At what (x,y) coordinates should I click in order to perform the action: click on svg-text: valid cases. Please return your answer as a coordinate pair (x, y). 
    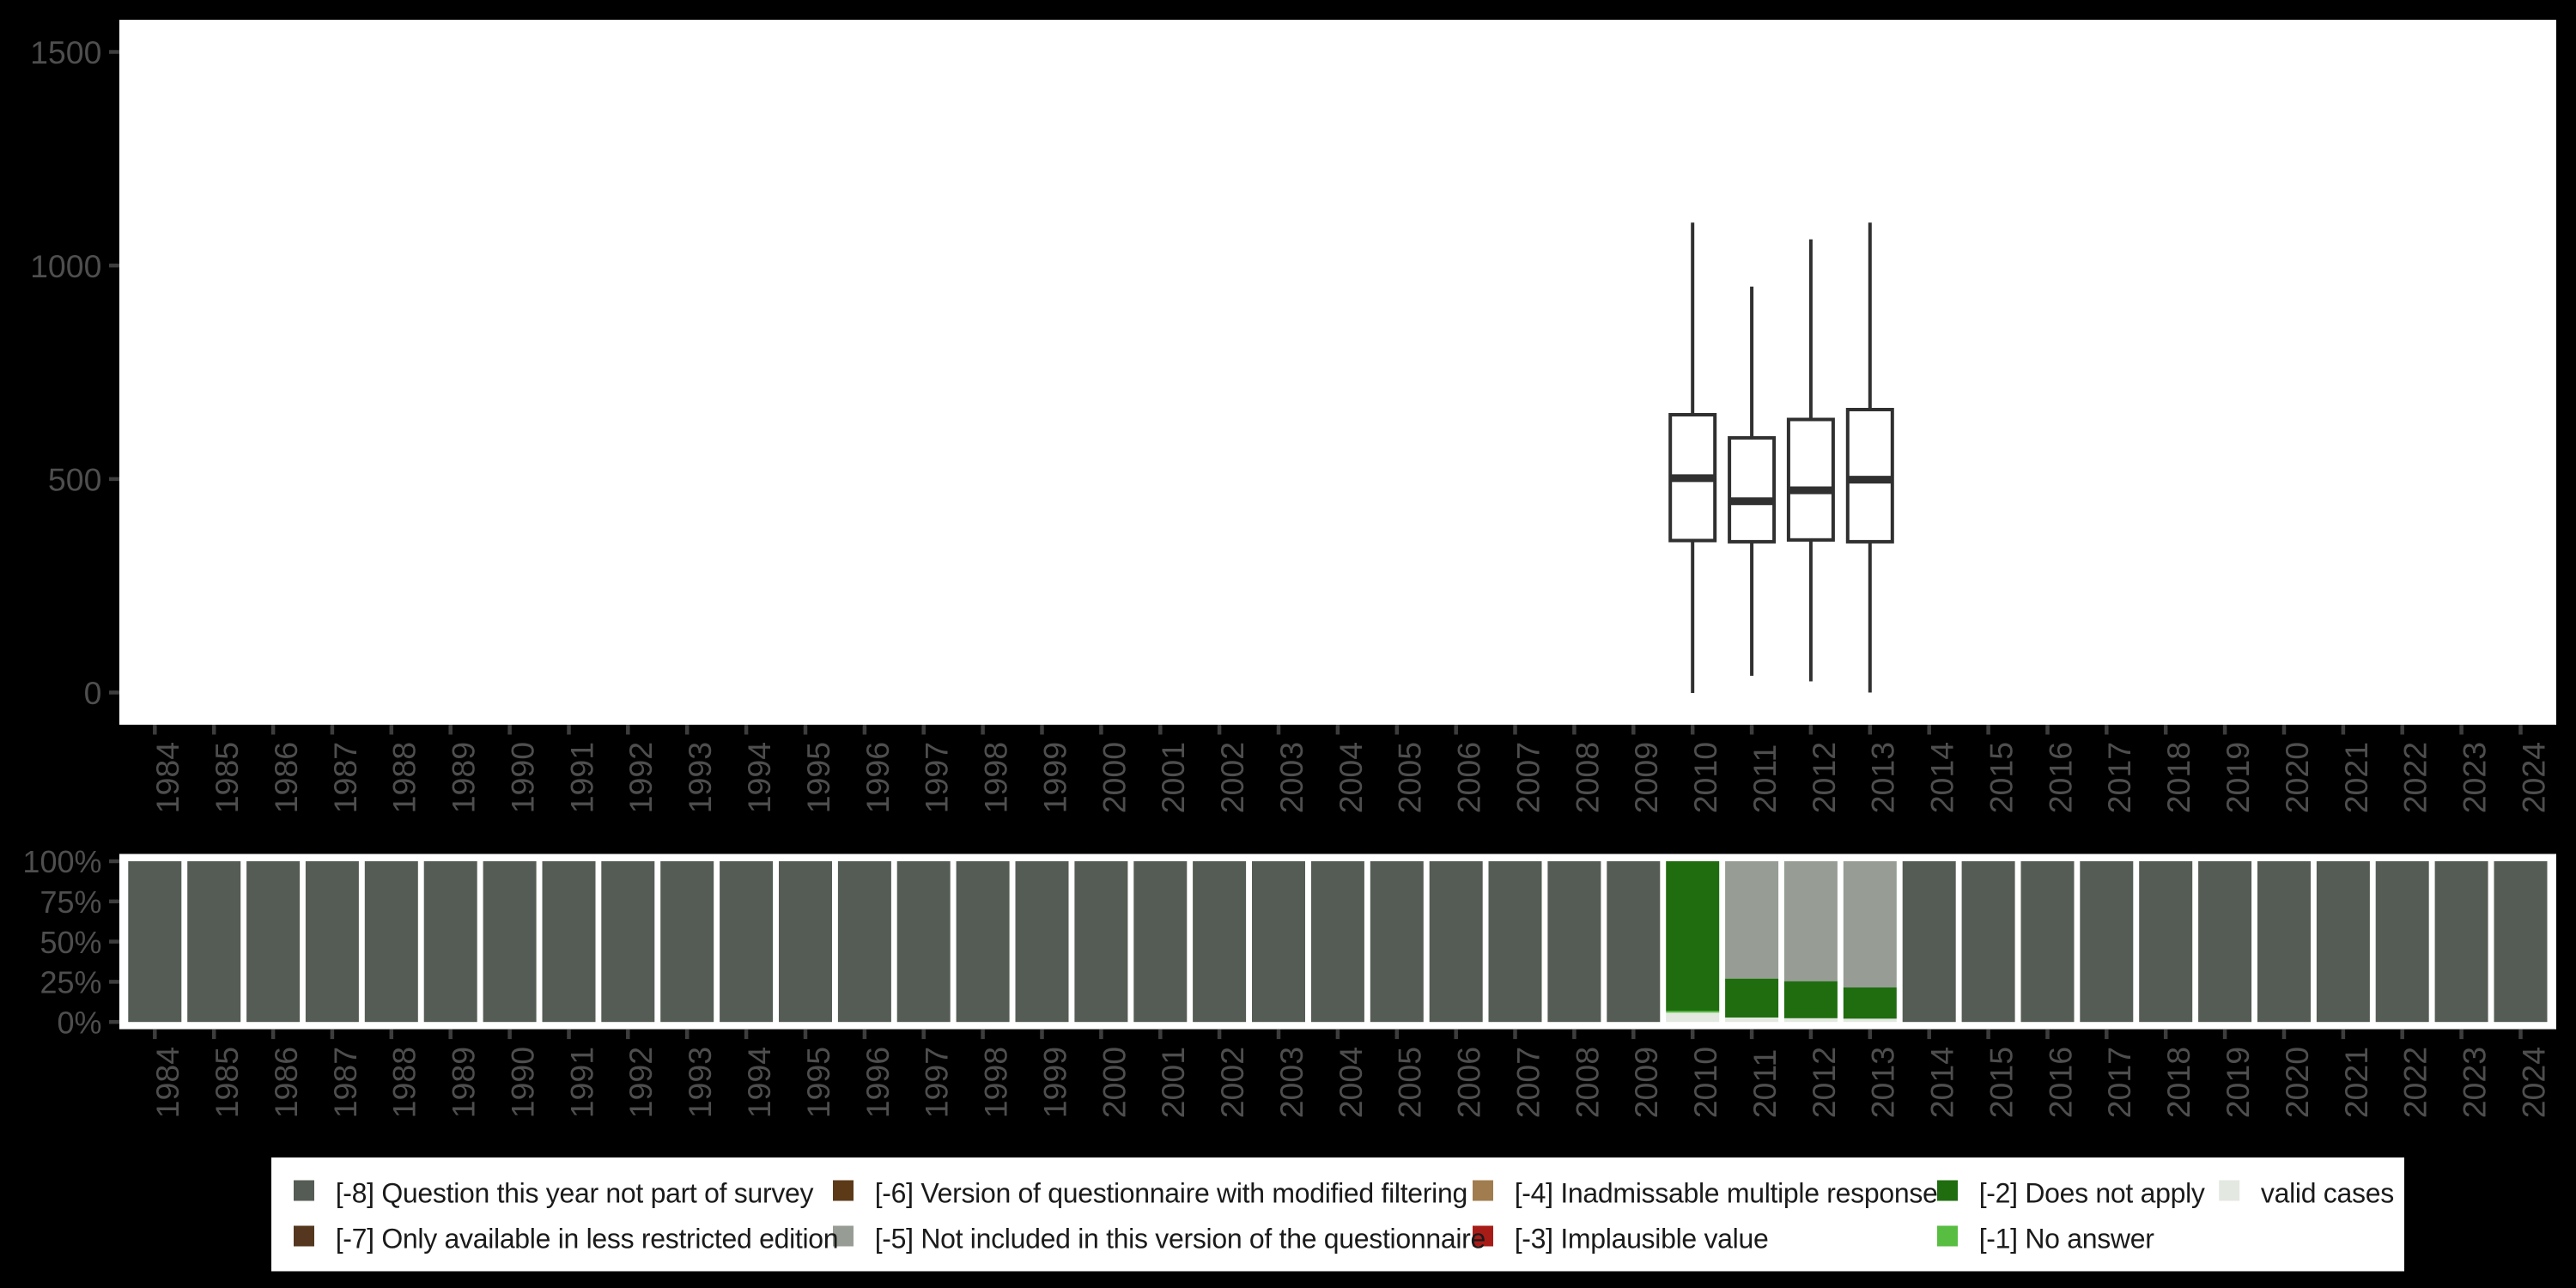
    Looking at the image, I should click on (2327, 1193).